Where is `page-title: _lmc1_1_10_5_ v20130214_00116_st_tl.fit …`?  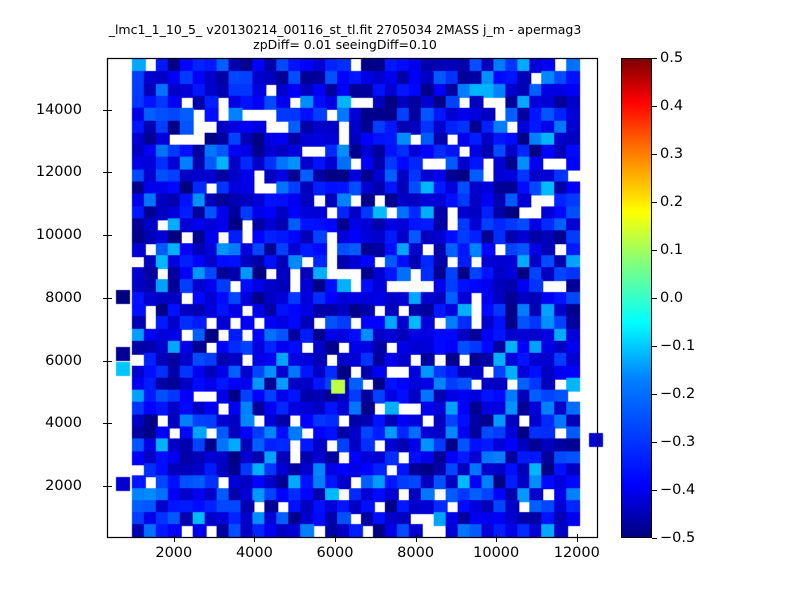
page-title: _lmc1_1_10_5_ v20130214_00116_st_tl.fit … is located at coordinates (345, 29).